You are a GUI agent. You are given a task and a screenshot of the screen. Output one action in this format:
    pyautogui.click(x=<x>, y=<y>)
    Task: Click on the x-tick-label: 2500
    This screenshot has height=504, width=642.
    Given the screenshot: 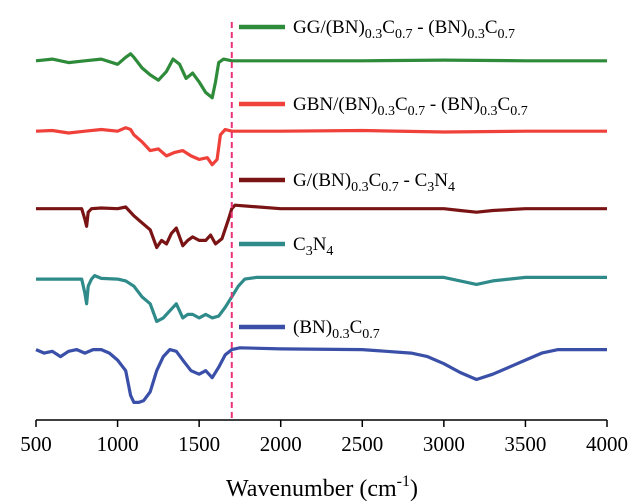 What is the action you would take?
    pyautogui.click(x=362, y=444)
    